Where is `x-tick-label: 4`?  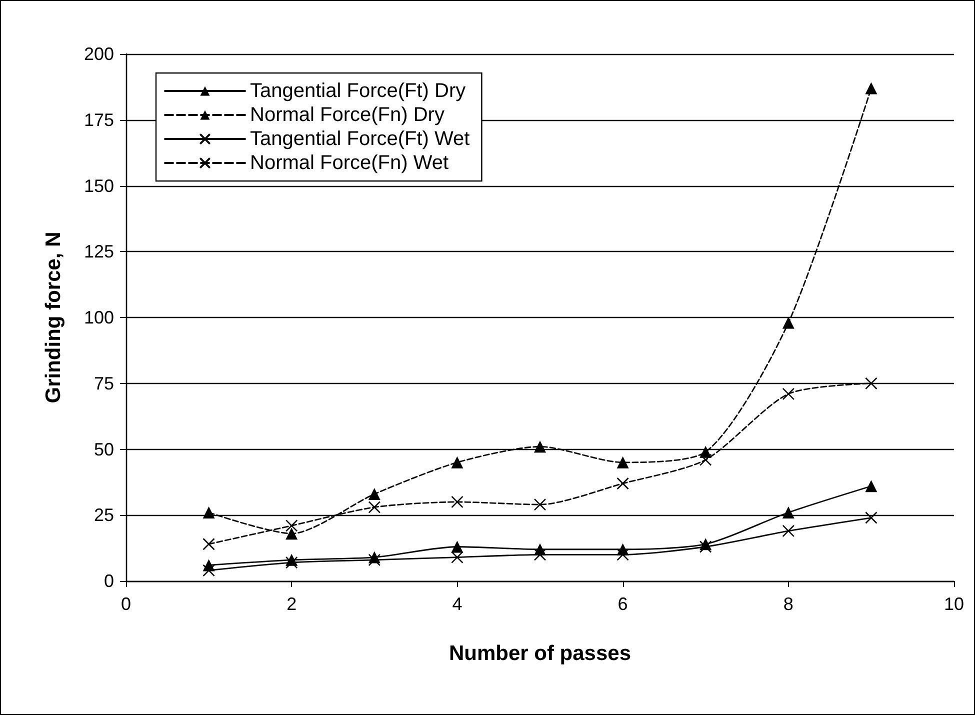 x-tick-label: 4 is located at coordinates (457, 604).